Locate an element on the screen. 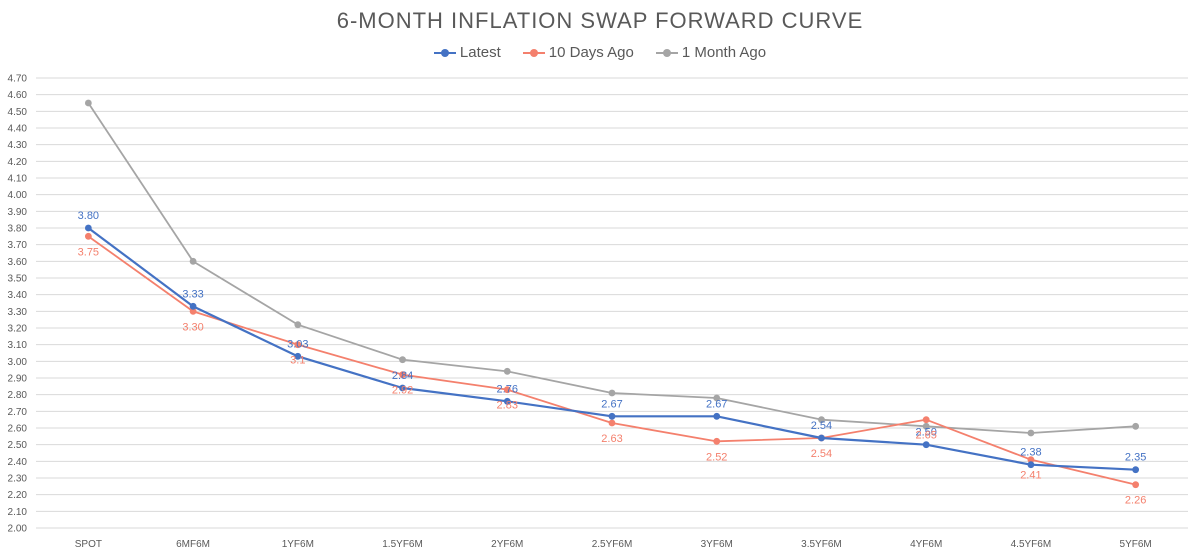  data-label-10-days-ago: 2.52 is located at coordinates (716, 457).